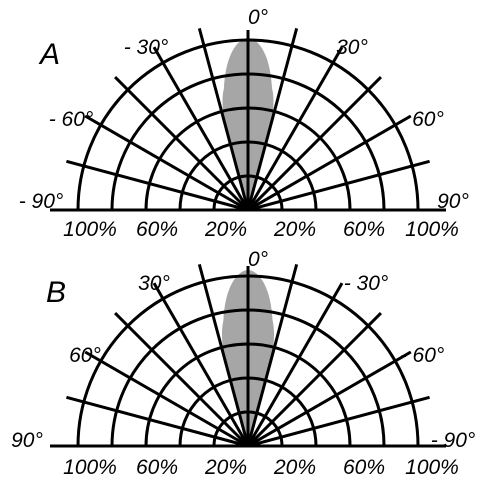  What do you see at coordinates (49, 54) in the screenshot?
I see `panel-letter: A` at bounding box center [49, 54].